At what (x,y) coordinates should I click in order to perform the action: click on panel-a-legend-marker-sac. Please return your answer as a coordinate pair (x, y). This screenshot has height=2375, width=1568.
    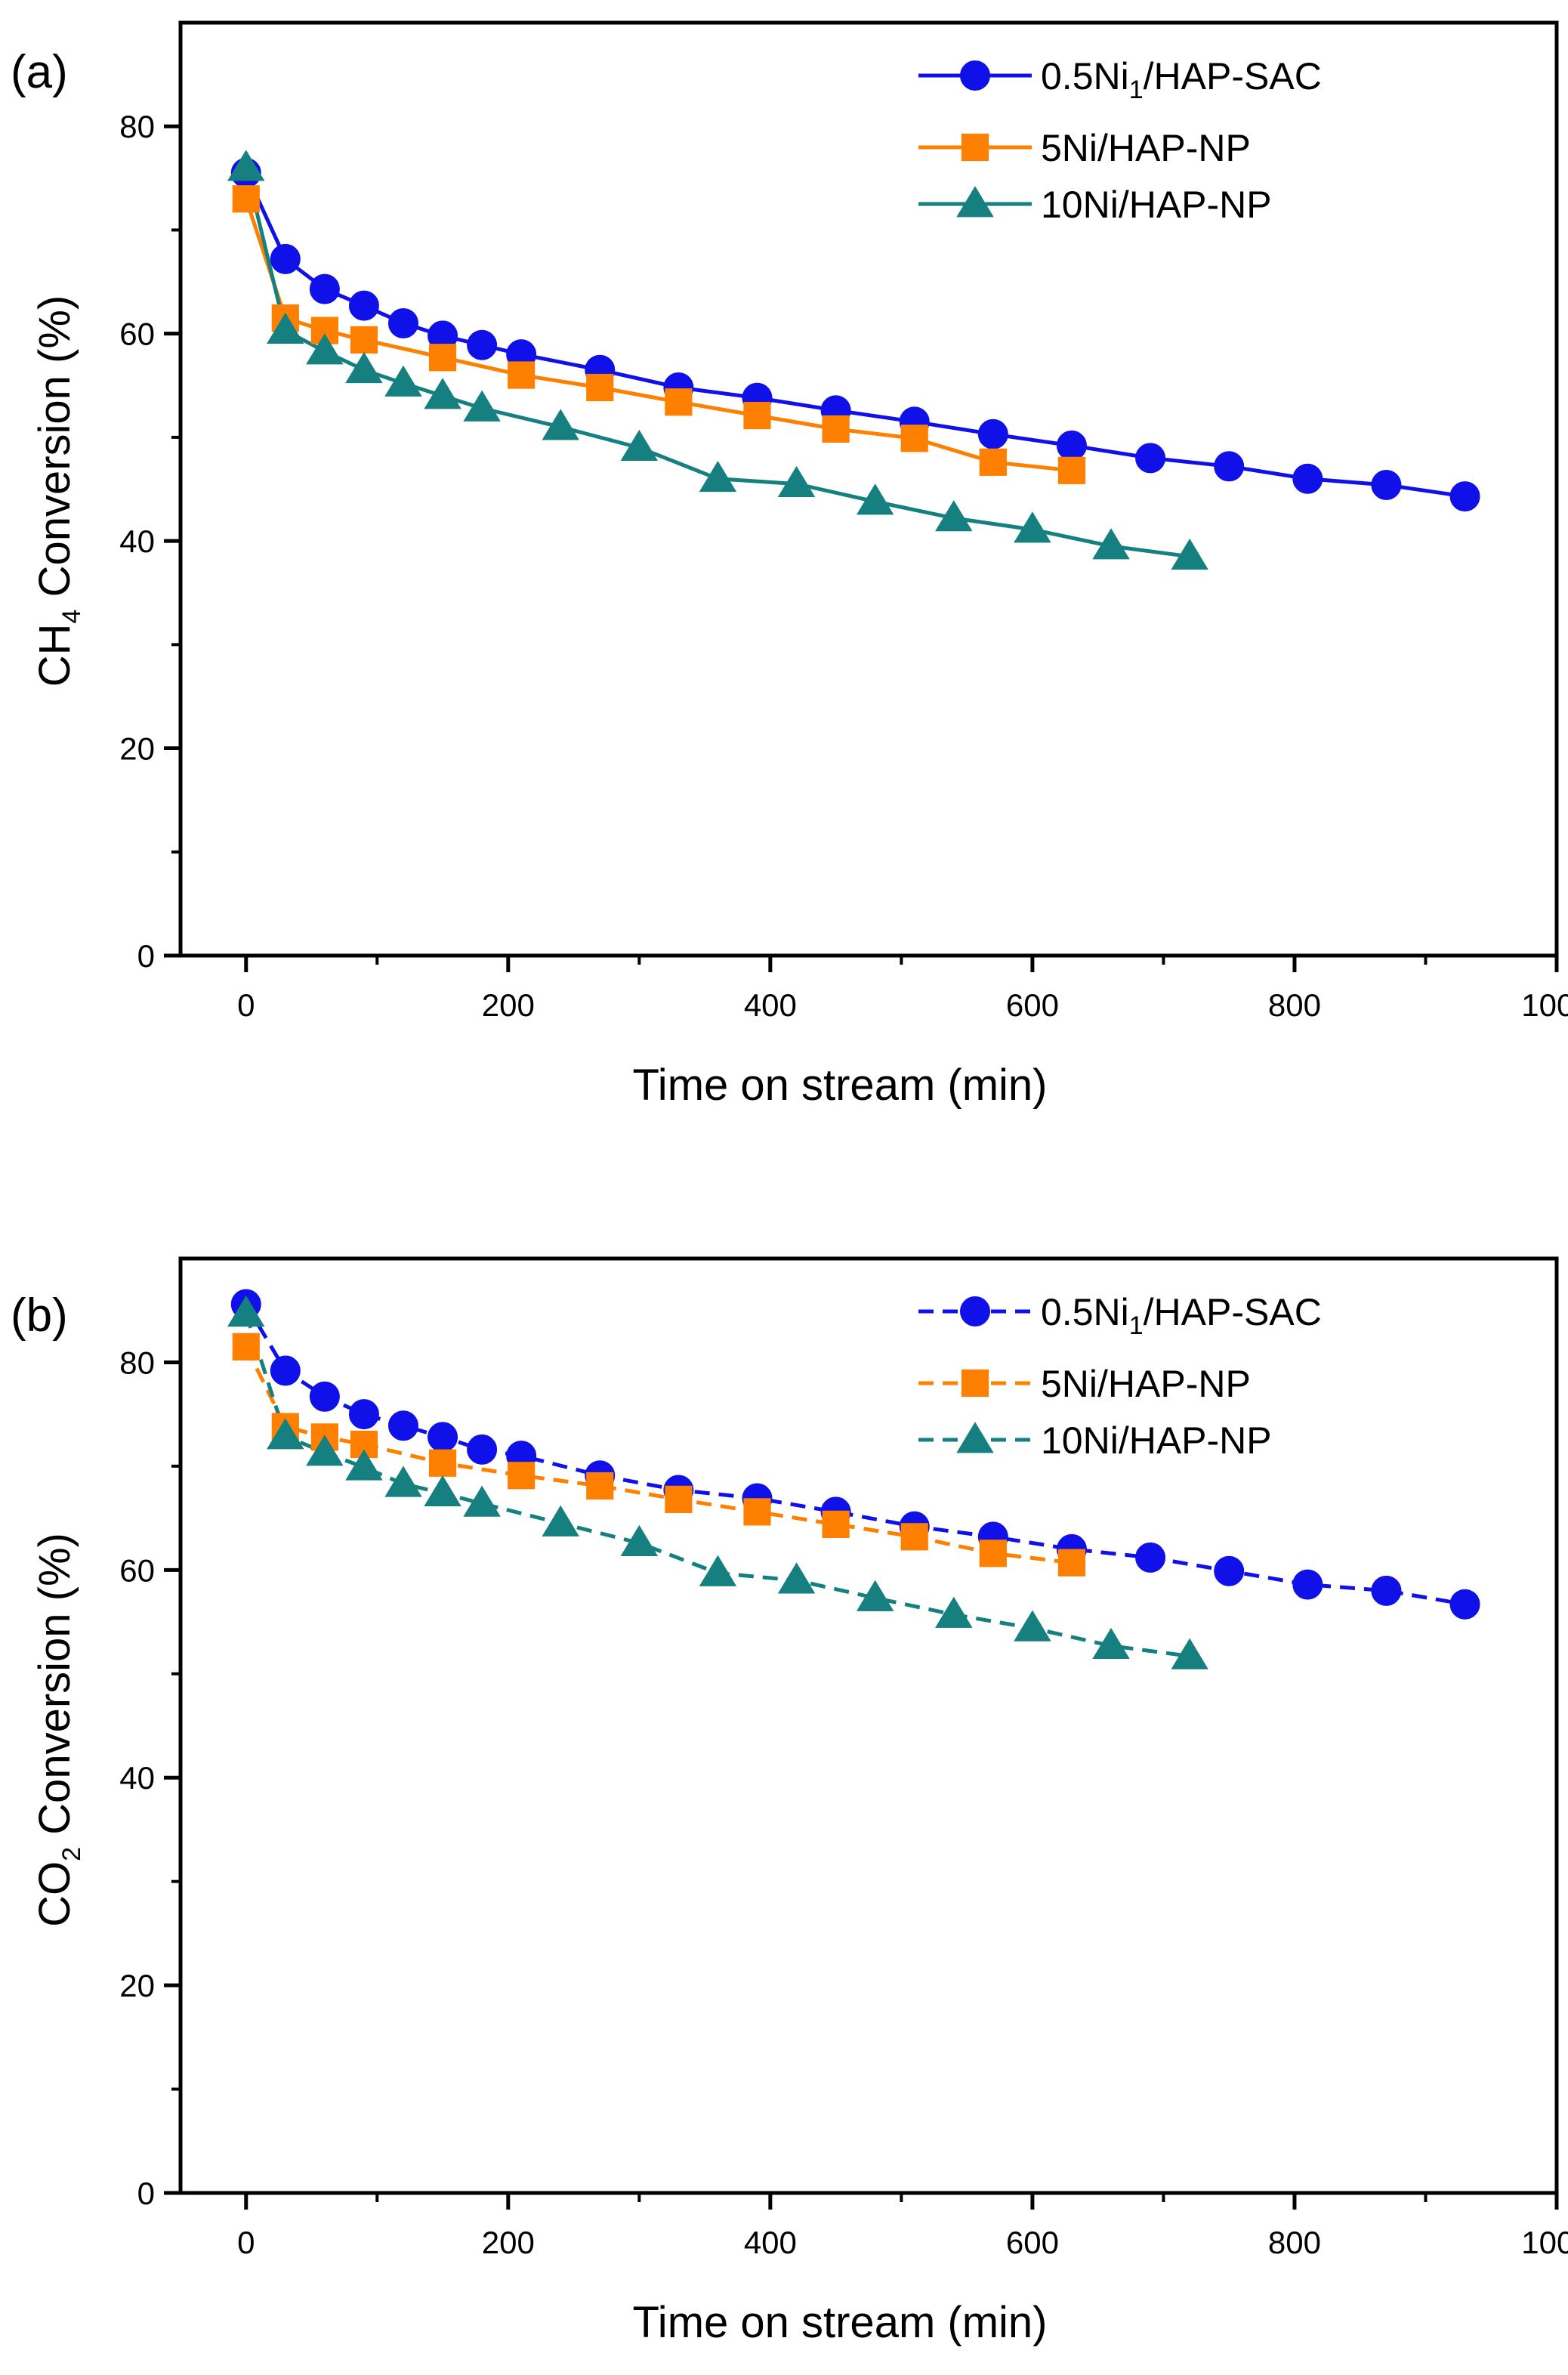
    Looking at the image, I should click on (975, 75).